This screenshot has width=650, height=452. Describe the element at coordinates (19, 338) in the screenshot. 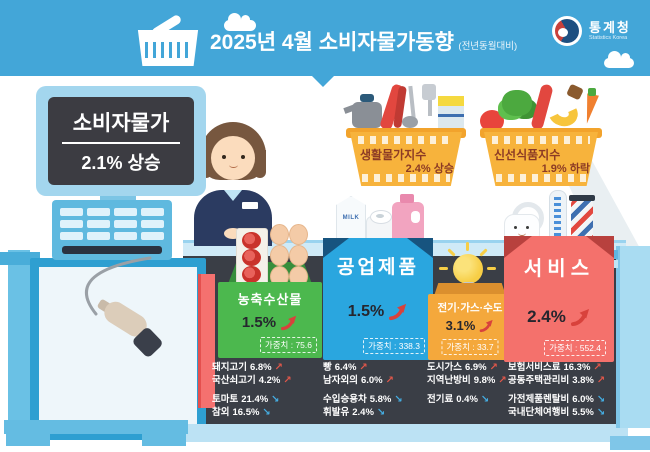

I see `cabinet-left-post` at that location.